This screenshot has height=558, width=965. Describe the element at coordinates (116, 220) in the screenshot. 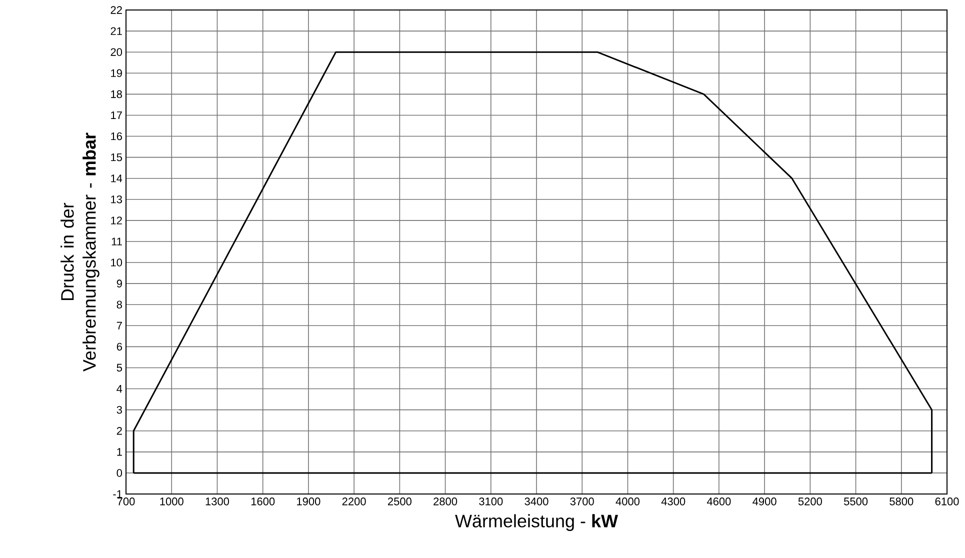

I see `y-tick-label: 12` at that location.